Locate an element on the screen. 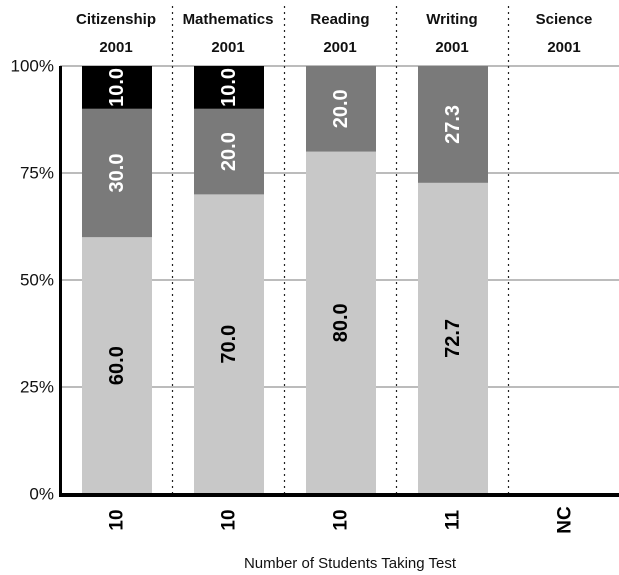 This screenshot has width=619, height=575. x-axis-title: Number of Students Taking Test is located at coordinates (350, 563).